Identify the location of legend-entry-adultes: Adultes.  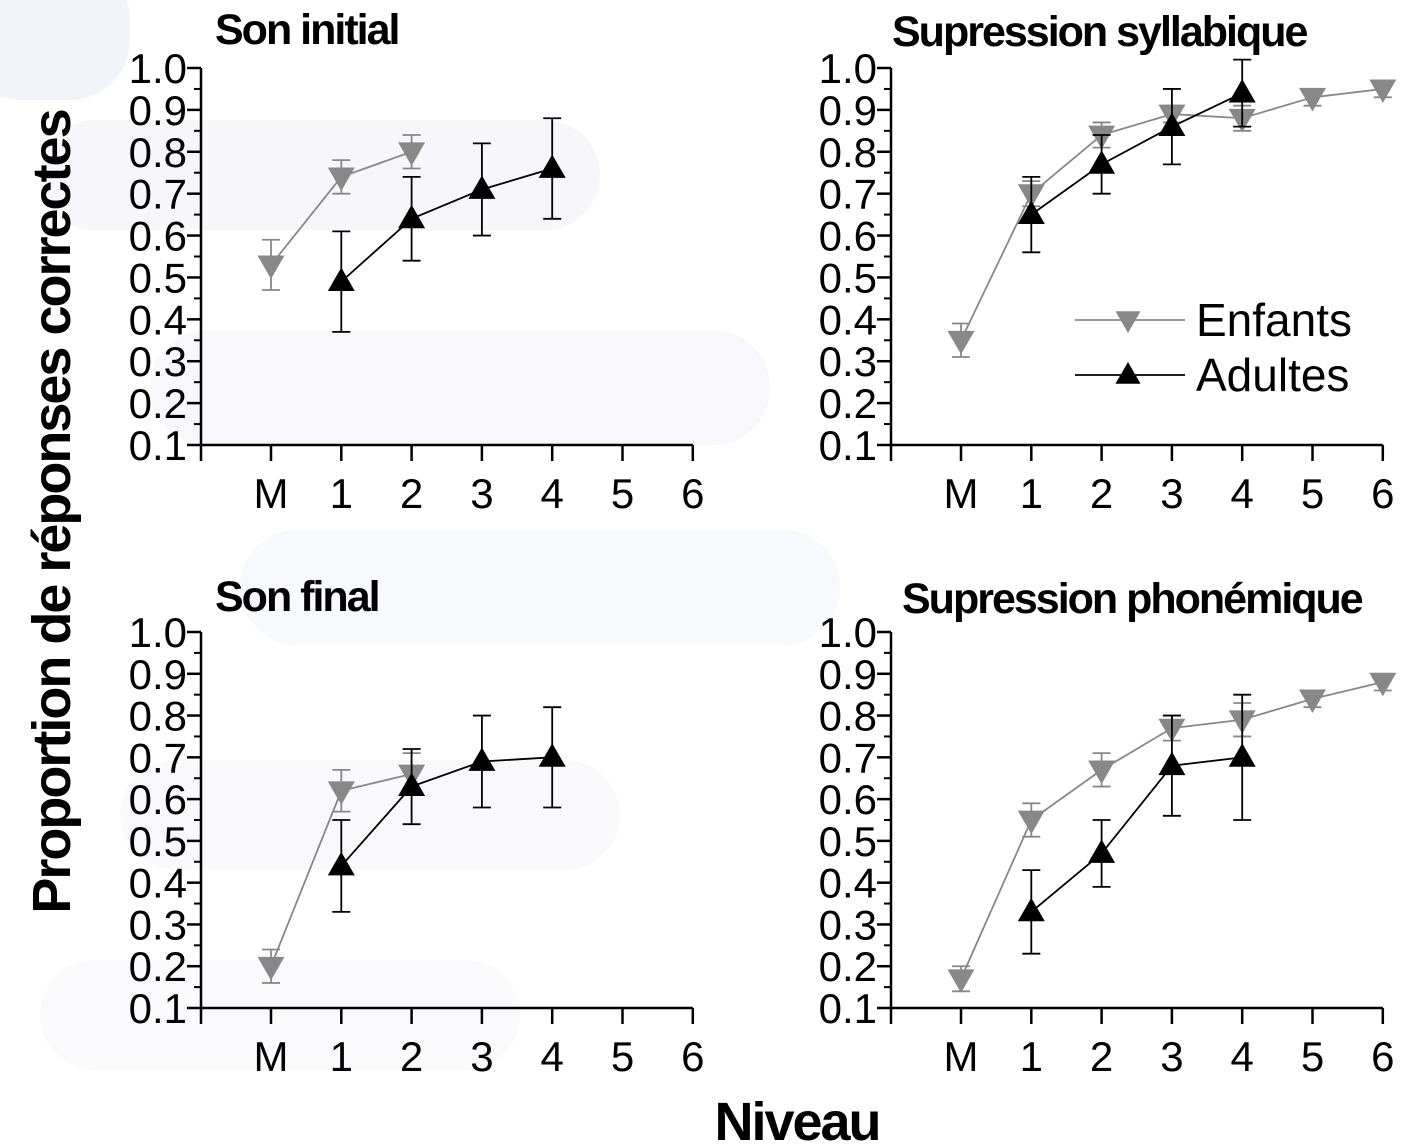
(1212, 375).